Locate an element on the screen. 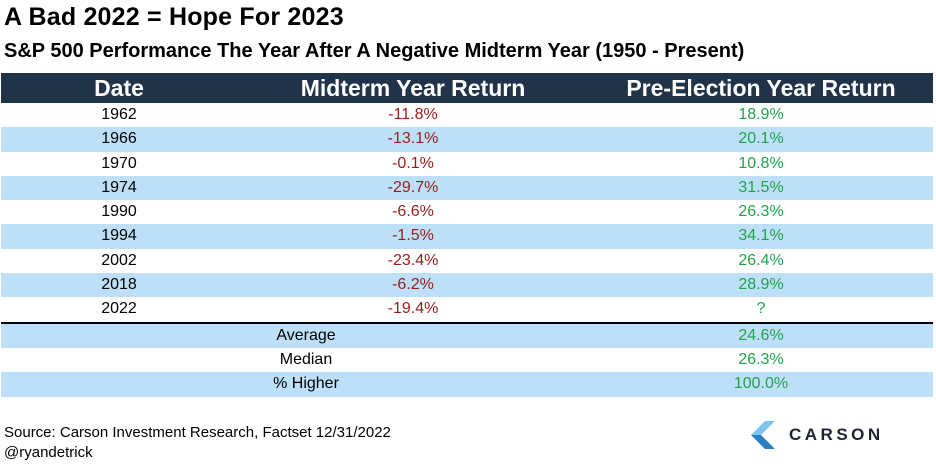 This screenshot has width=936, height=464. chart-title: A Bad 2022 = Hope For 2023 is located at coordinates (174, 17).